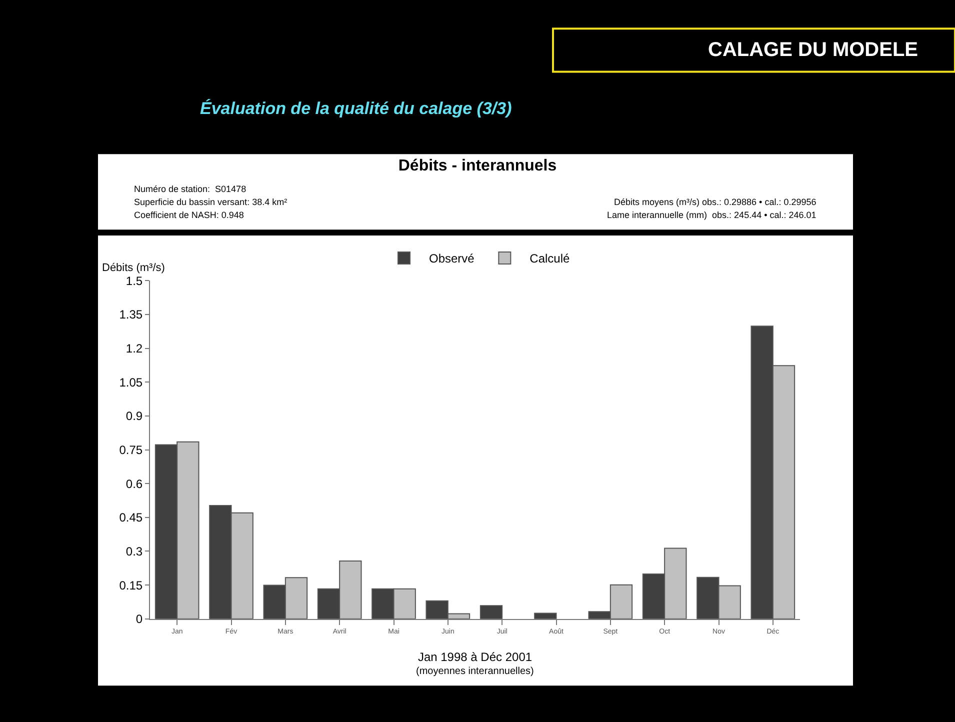 Image resolution: width=955 pixels, height=722 pixels. What do you see at coordinates (131, 585) in the screenshot?
I see `y-tick-label: 0.15` at bounding box center [131, 585].